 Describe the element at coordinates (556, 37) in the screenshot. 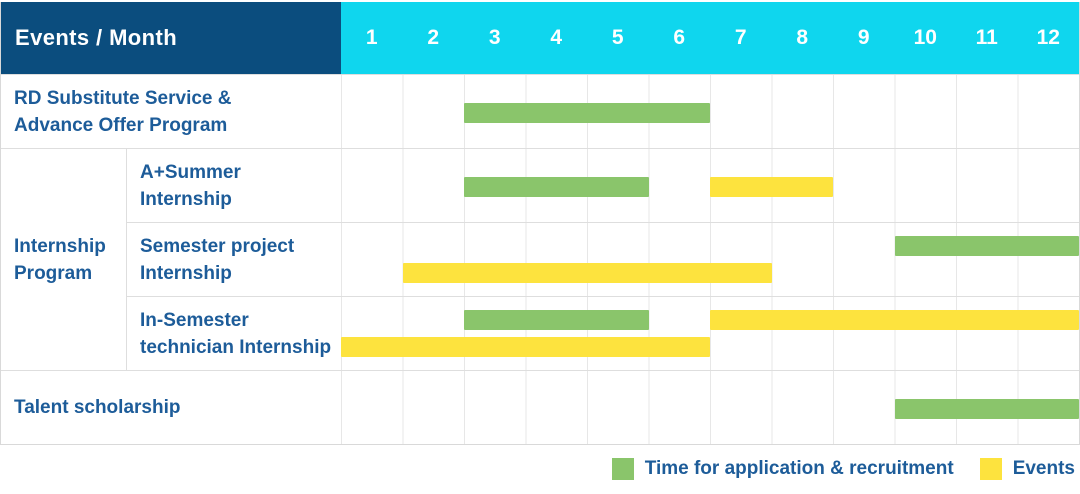

I see `month-header-cell: 4` at that location.